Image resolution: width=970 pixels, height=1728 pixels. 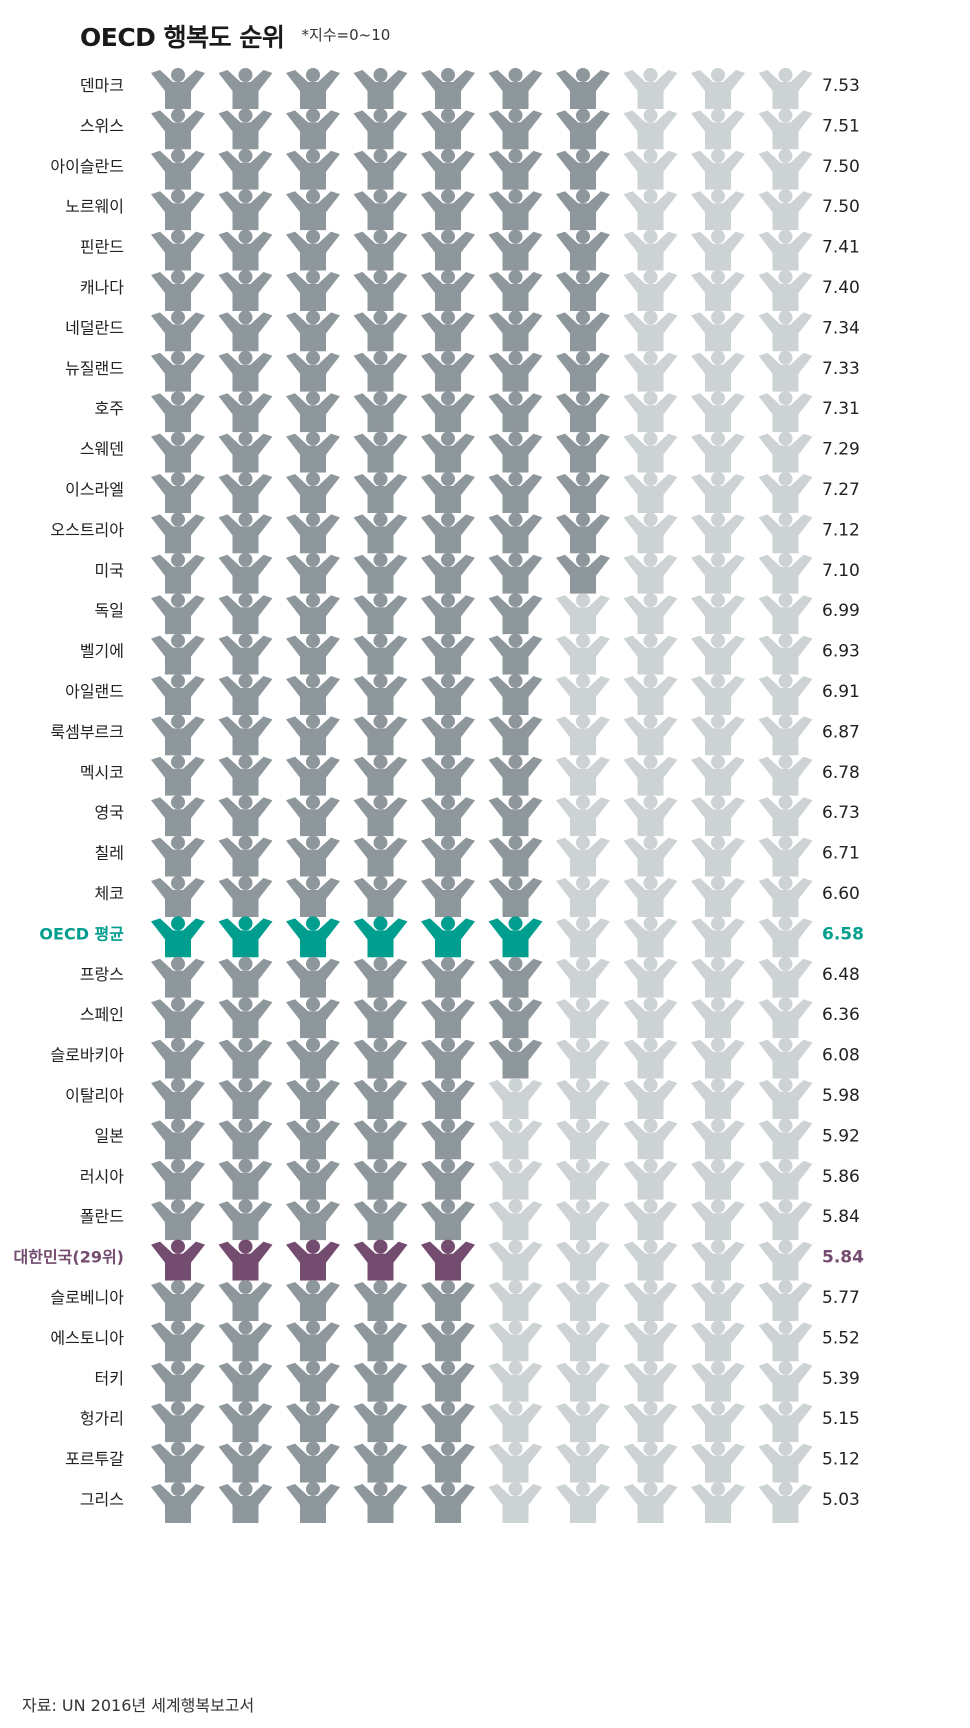 What do you see at coordinates (470, 88) in the screenshot?
I see `row-0: 덴마크 7.53` at bounding box center [470, 88].